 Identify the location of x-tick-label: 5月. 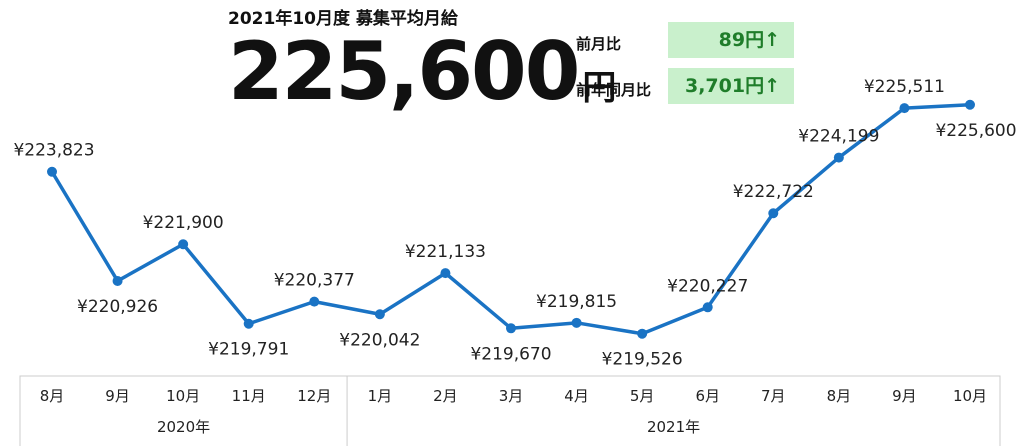
(642, 396).